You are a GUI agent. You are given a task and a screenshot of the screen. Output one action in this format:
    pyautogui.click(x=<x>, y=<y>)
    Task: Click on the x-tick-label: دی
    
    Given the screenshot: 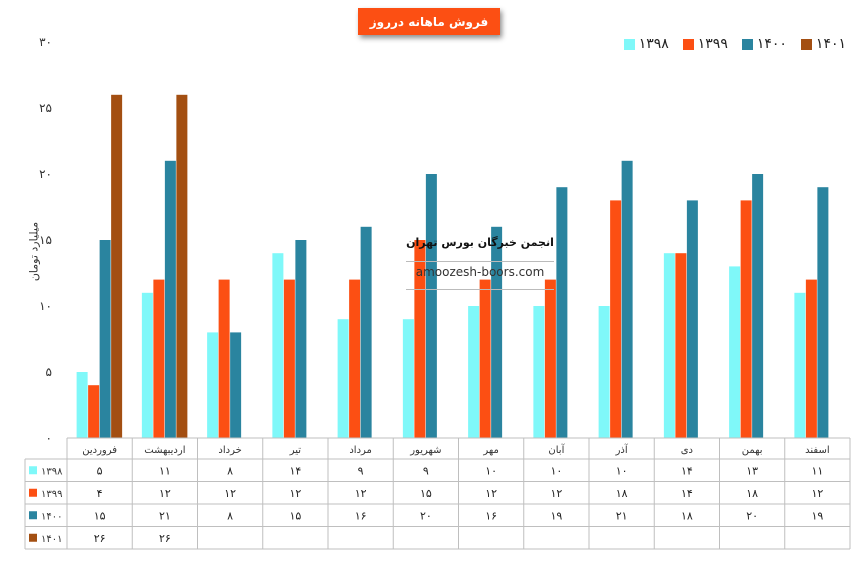 What is the action you would take?
    pyautogui.click(x=687, y=450)
    